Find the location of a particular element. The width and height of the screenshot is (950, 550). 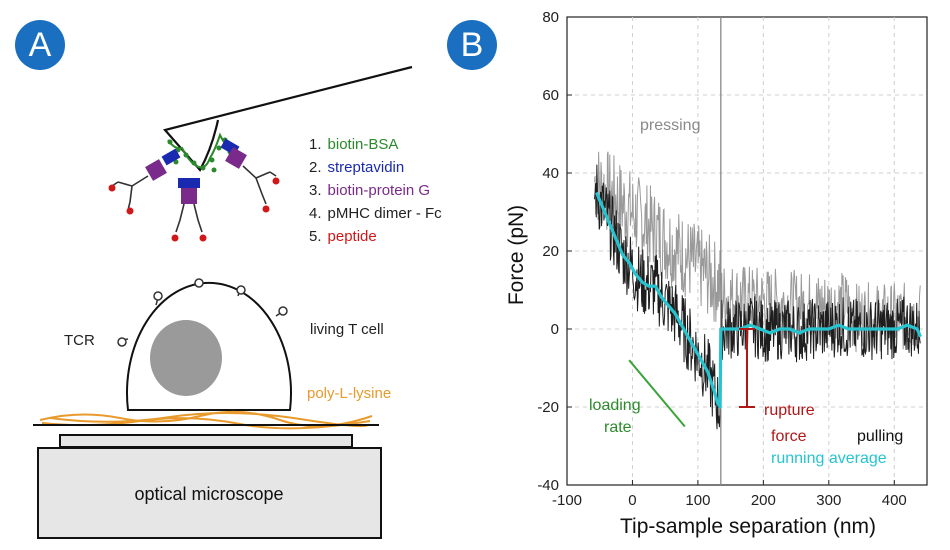

x-axis-label: Tip-sample separation (nm) is located at coordinates (748, 526).